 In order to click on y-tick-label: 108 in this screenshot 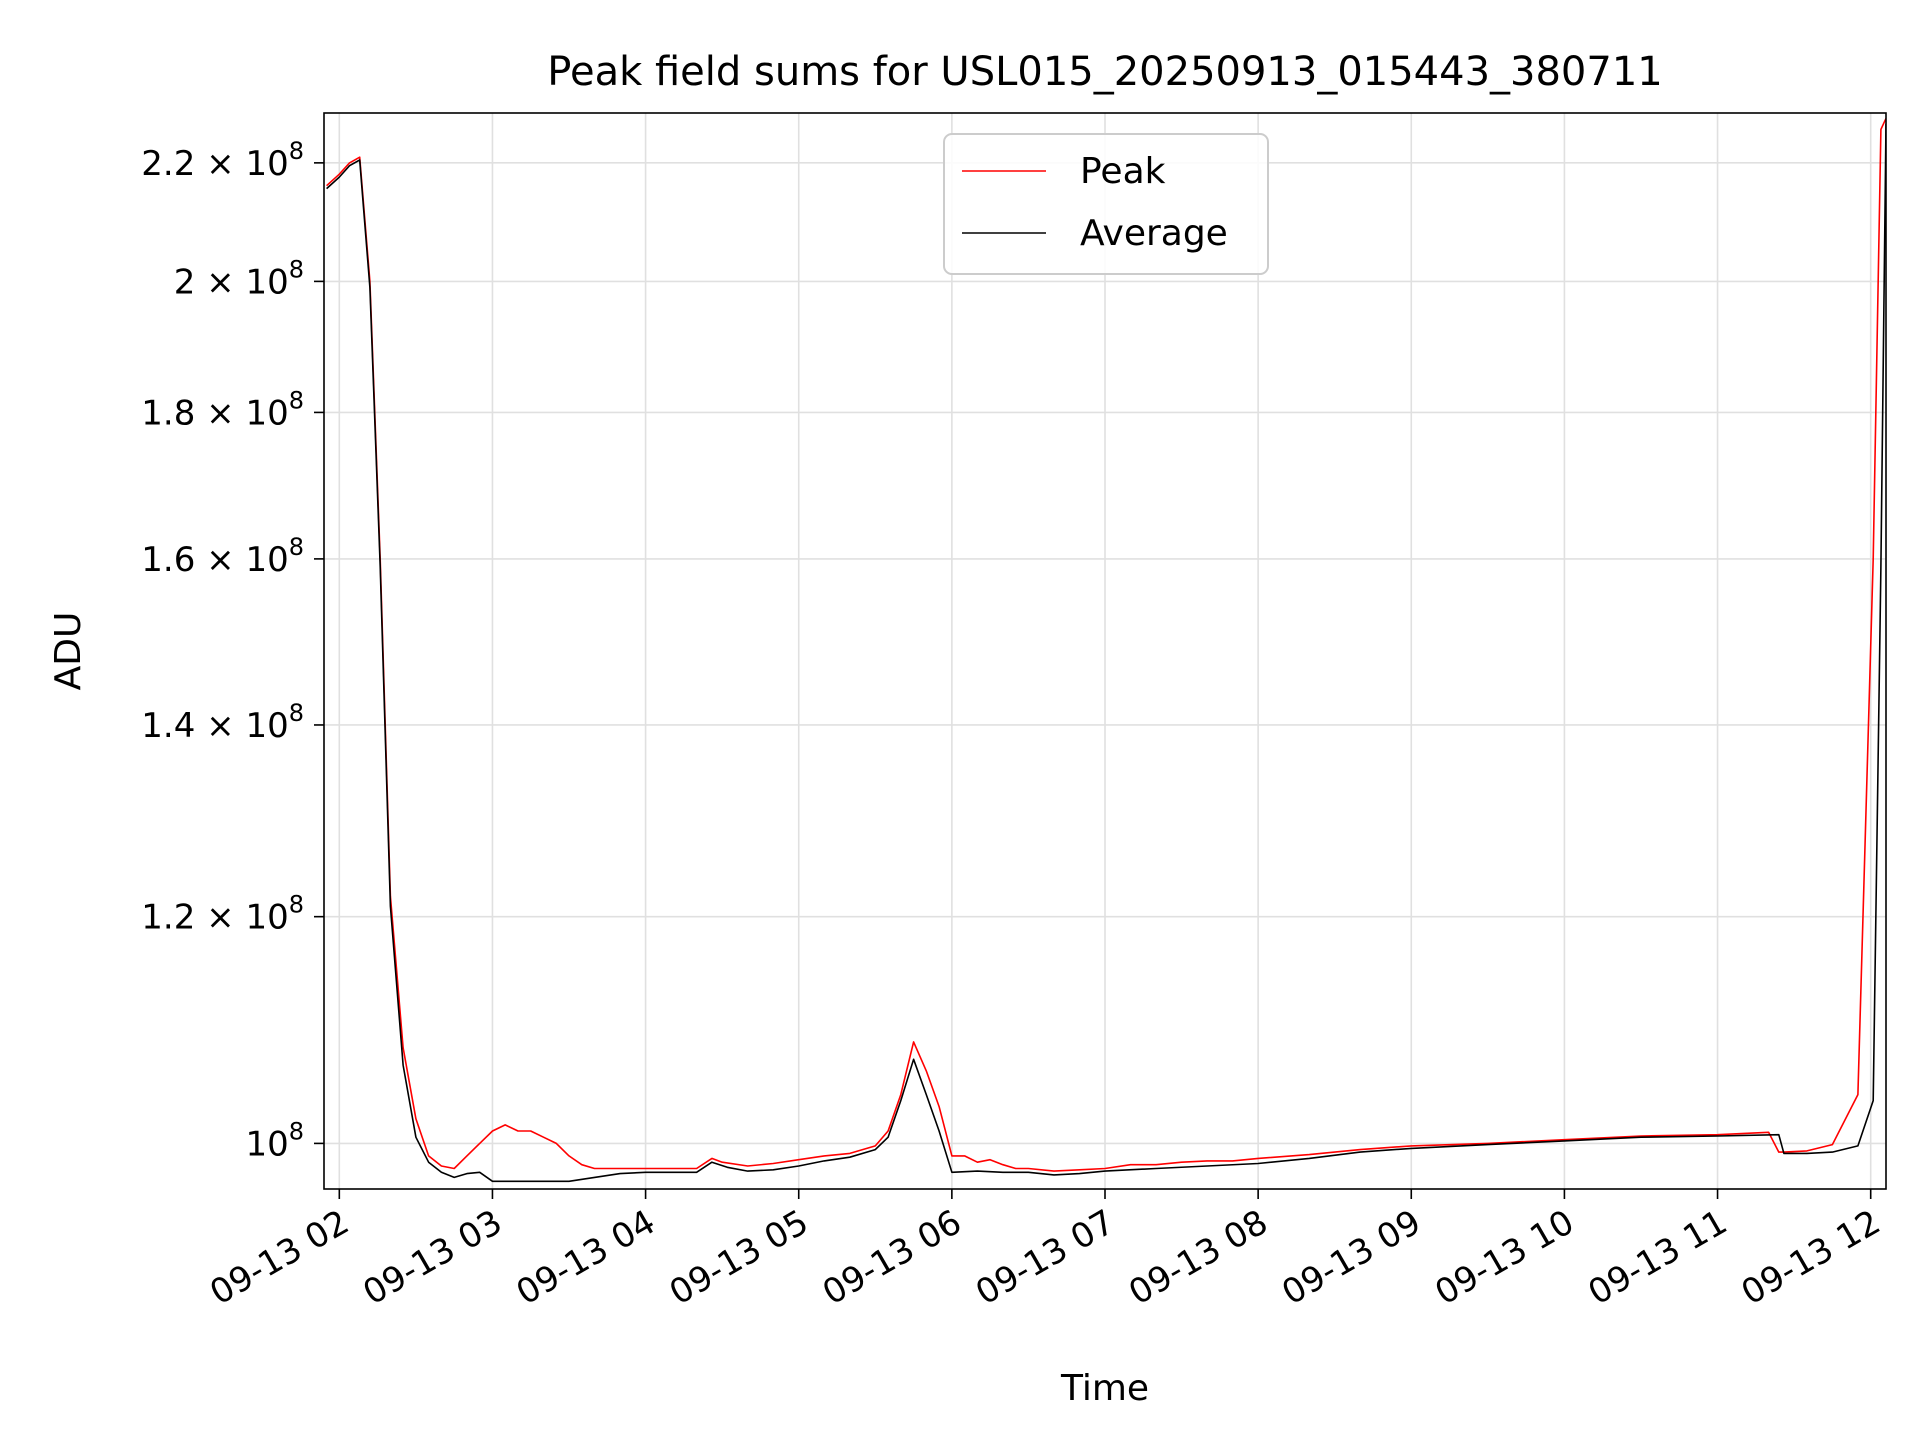, I will do `click(274, 1140)`.